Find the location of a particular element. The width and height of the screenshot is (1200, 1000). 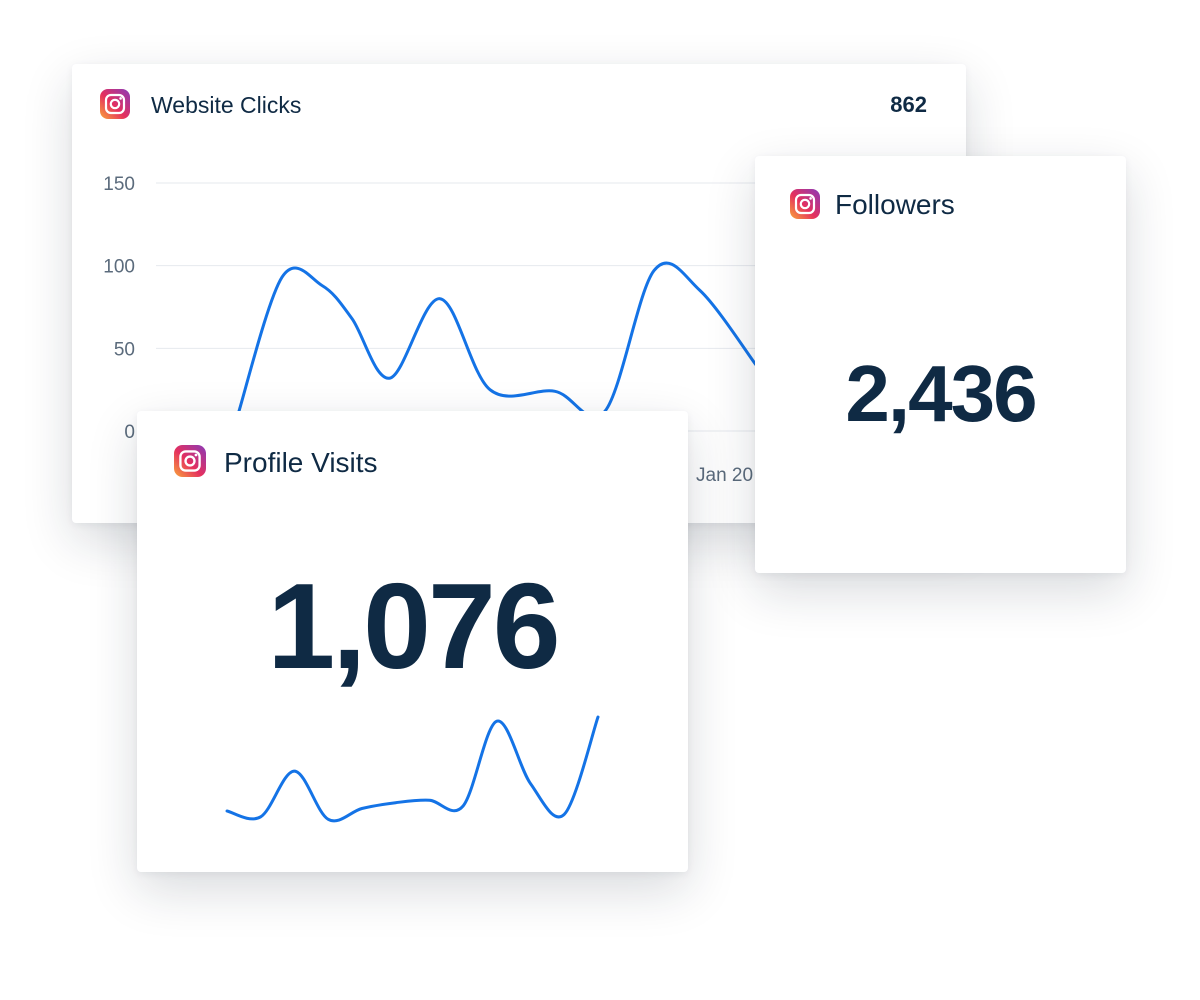

website-clicks-title: Website Clicks is located at coordinates (226, 105).